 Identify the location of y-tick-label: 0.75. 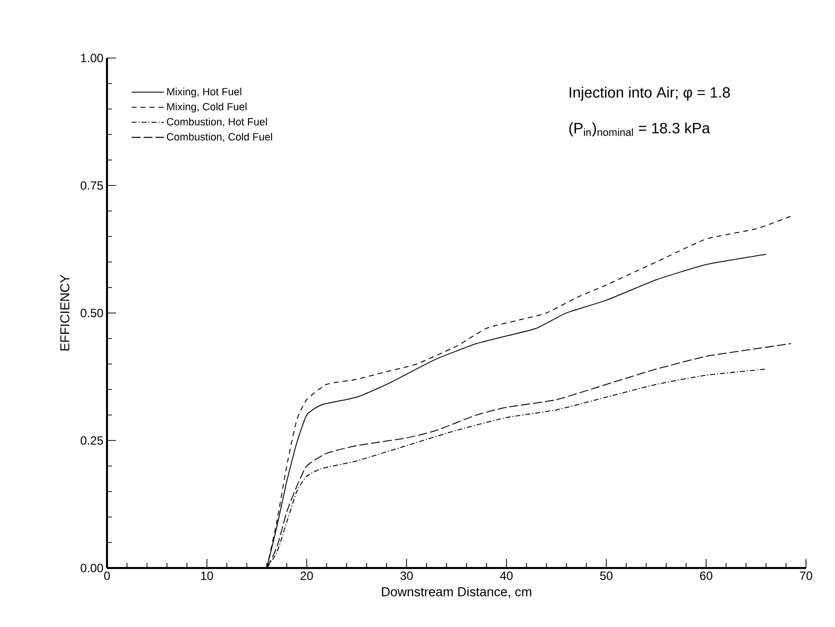
(91, 185).